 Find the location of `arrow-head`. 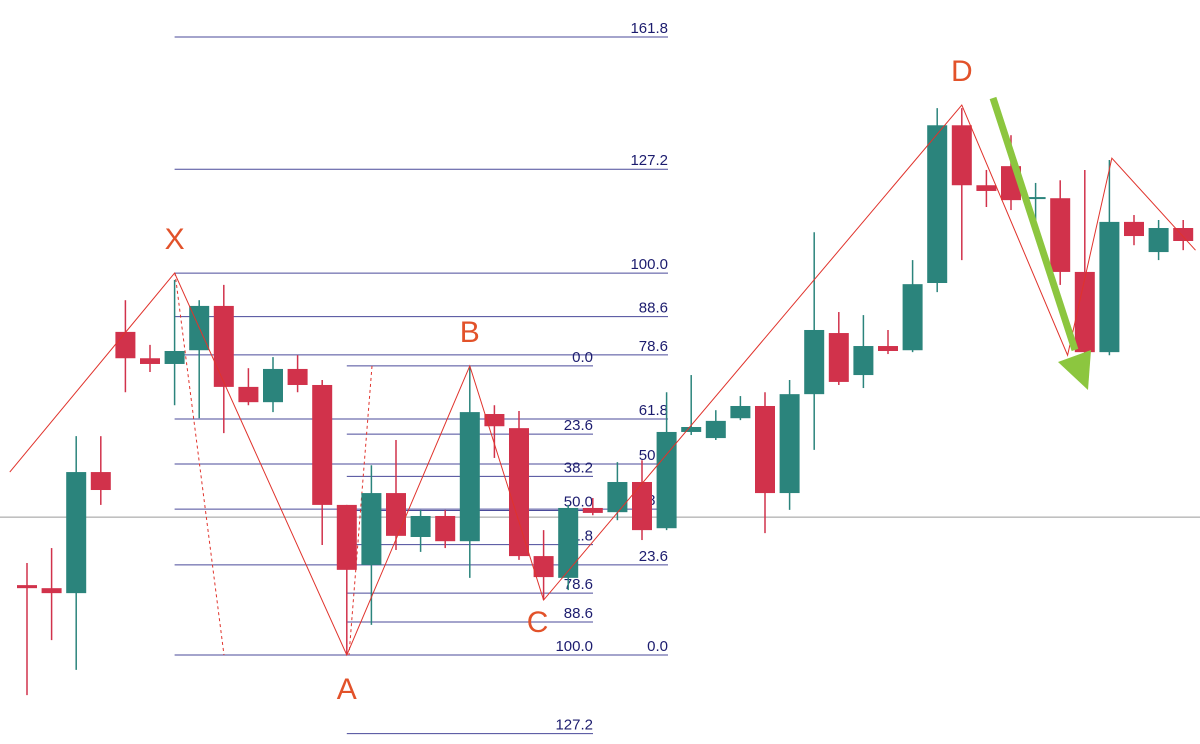

arrow-head is located at coordinates (1074, 370).